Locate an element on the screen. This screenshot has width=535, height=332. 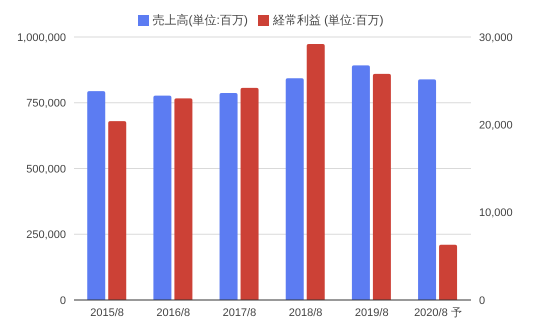
x-tick-label: 2016/8 is located at coordinates (173, 312).